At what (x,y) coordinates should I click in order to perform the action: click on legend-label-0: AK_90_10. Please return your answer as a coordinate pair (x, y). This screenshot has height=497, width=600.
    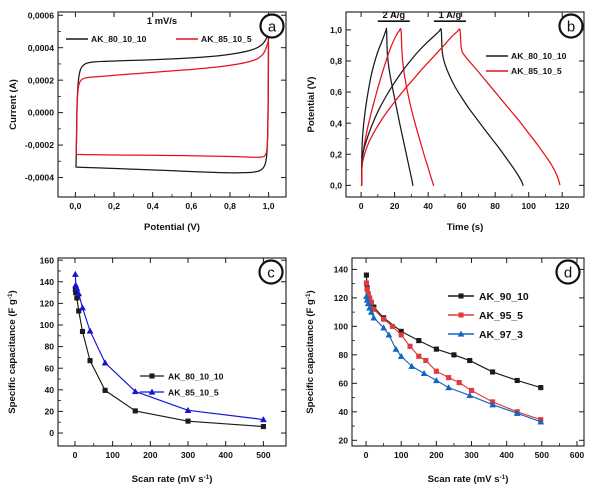
    Looking at the image, I should click on (504, 297).